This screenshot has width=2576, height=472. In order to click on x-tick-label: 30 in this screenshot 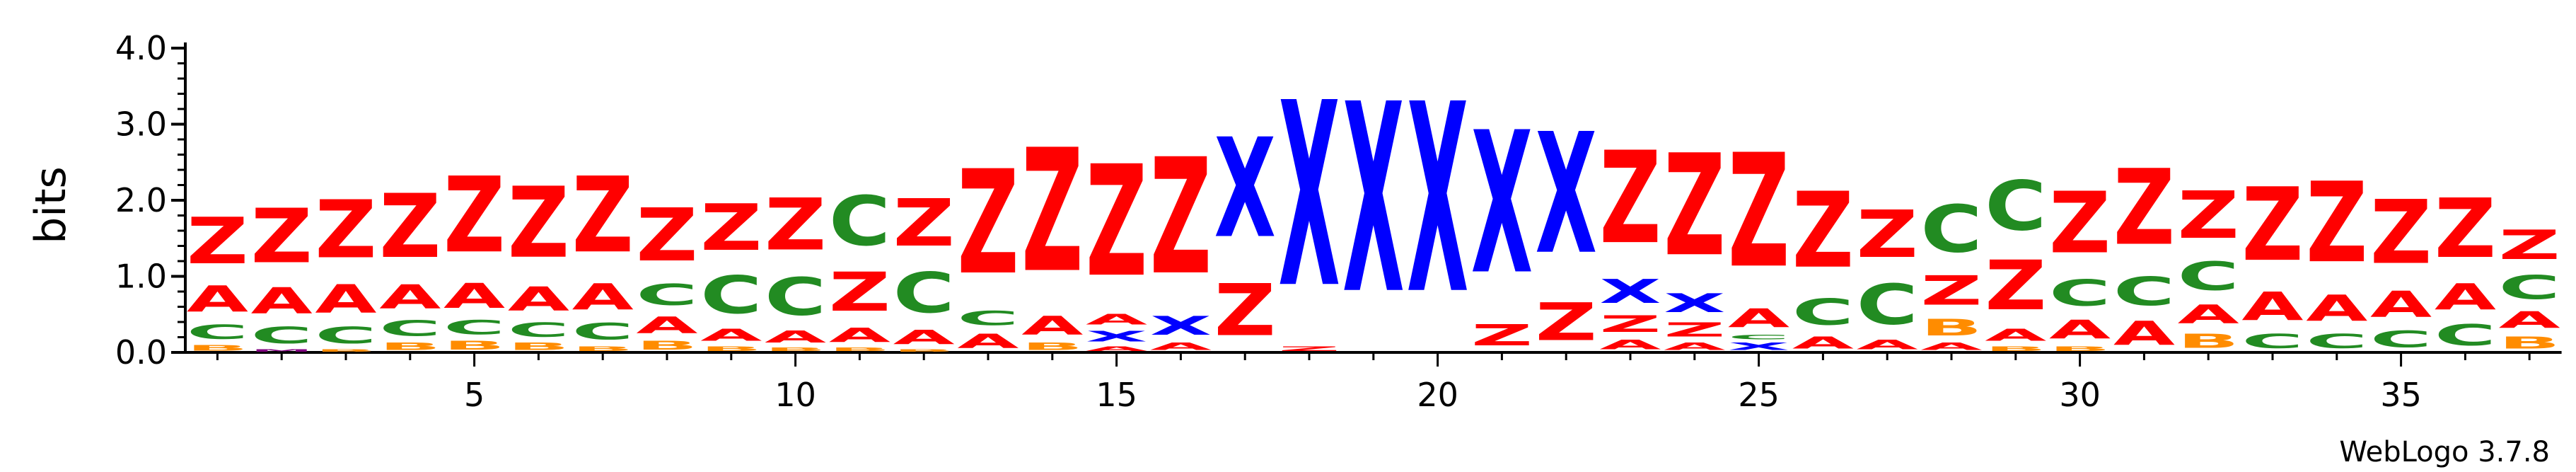, I will do `click(2080, 395)`.